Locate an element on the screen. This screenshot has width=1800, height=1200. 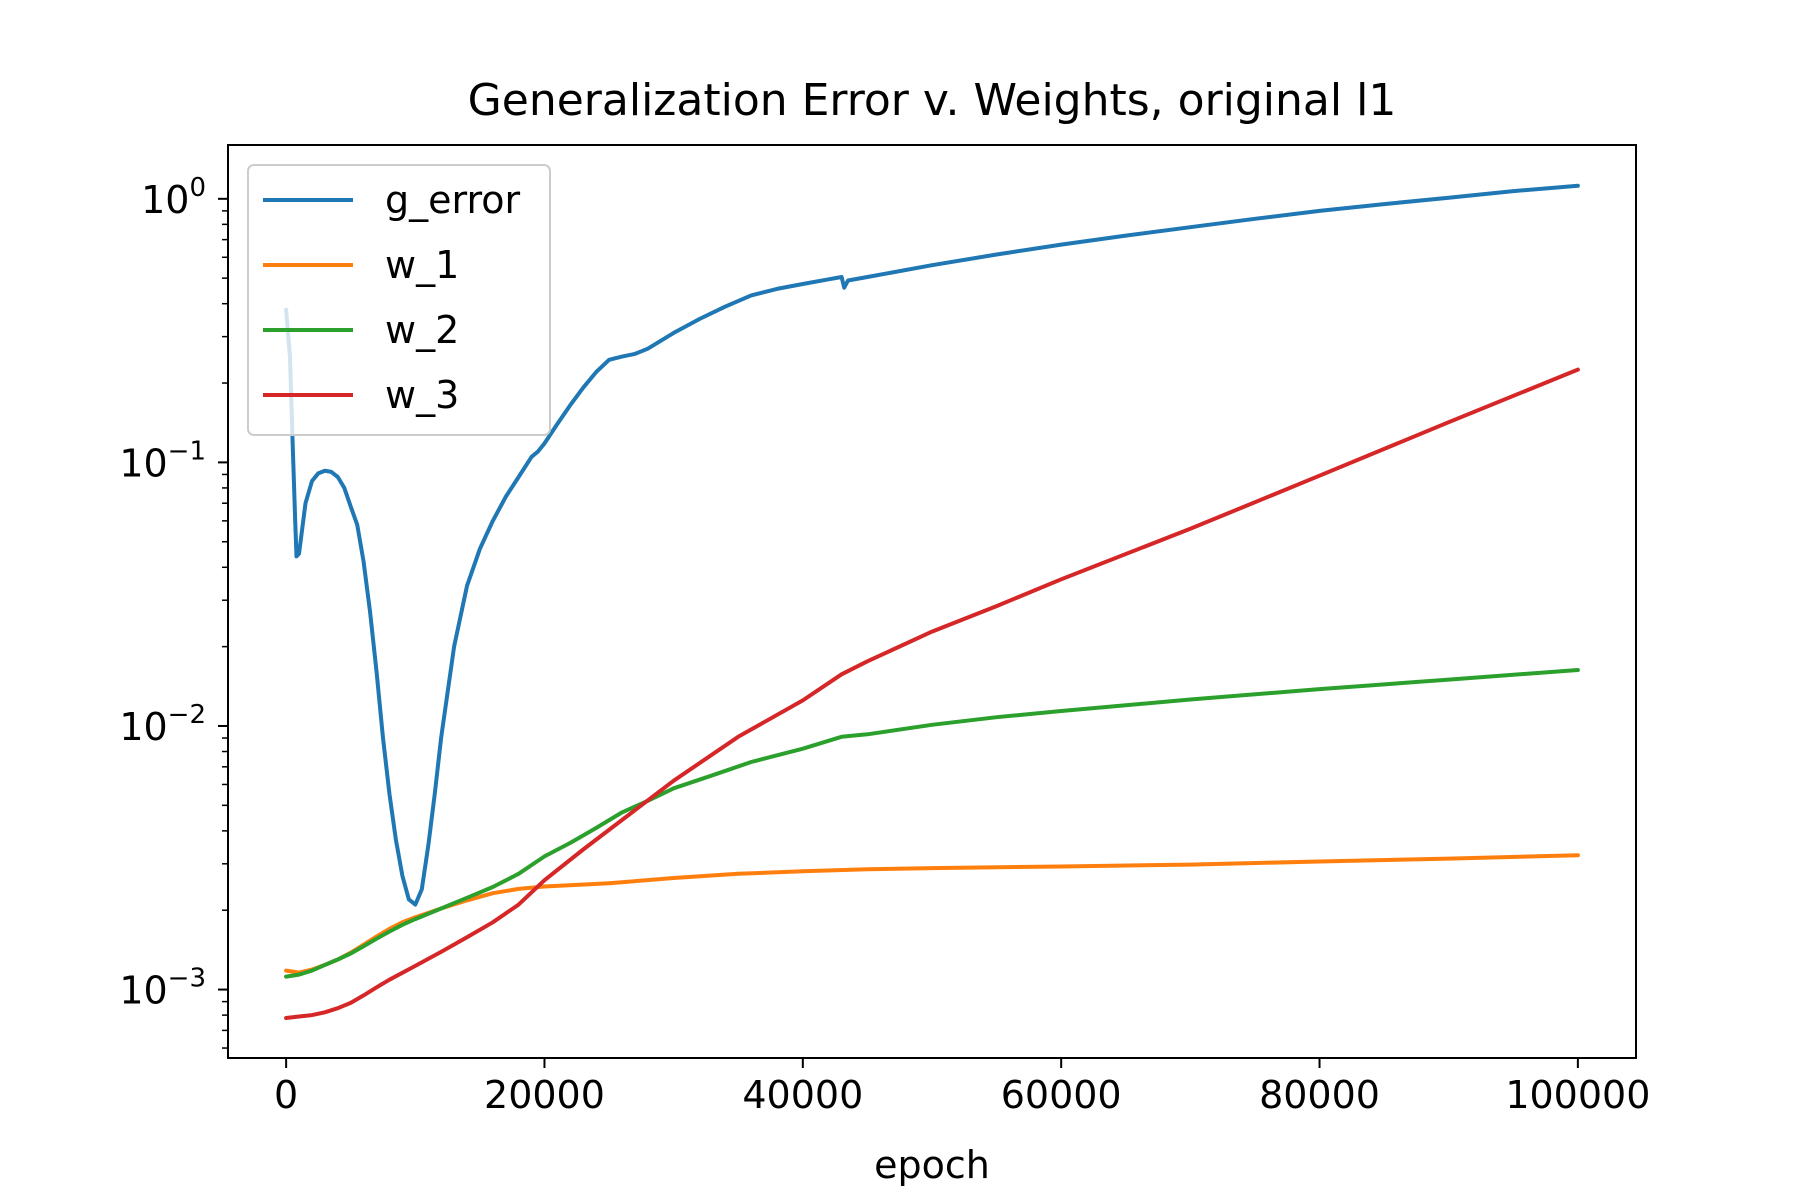
legend-label: g_error is located at coordinates (452, 200).